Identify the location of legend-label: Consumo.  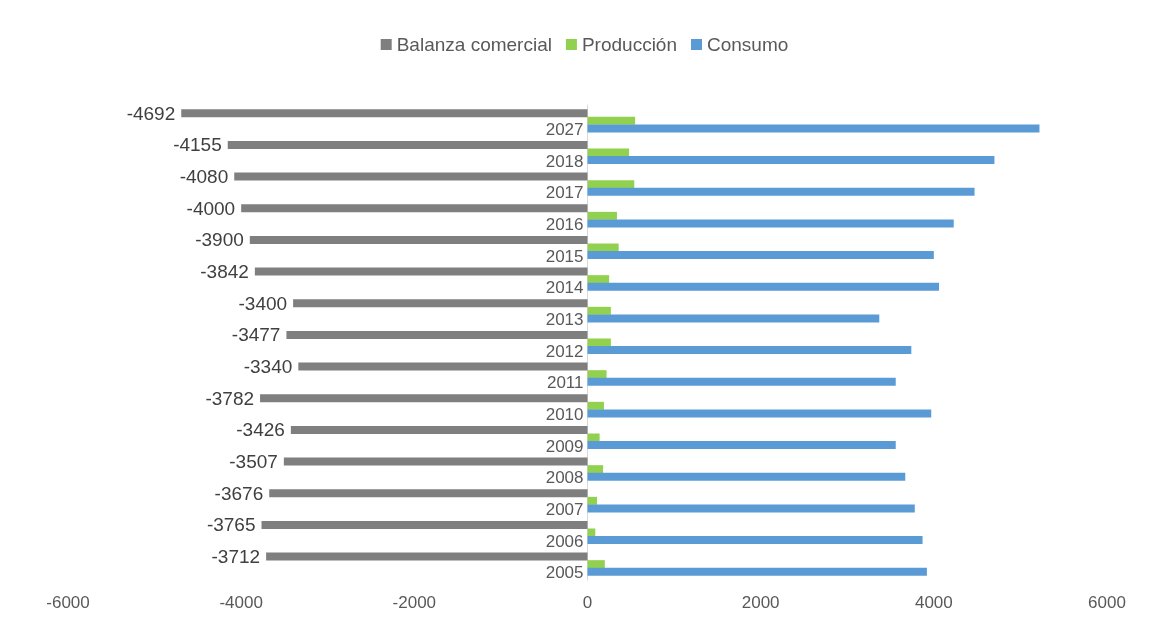
(747, 44).